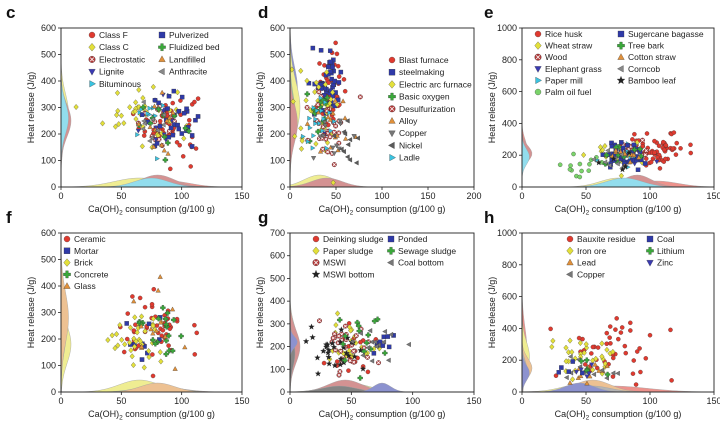 Image resolution: width=720 pixels, height=427 pixels. I want to click on legend-label: Blast furnace, so click(424, 60).